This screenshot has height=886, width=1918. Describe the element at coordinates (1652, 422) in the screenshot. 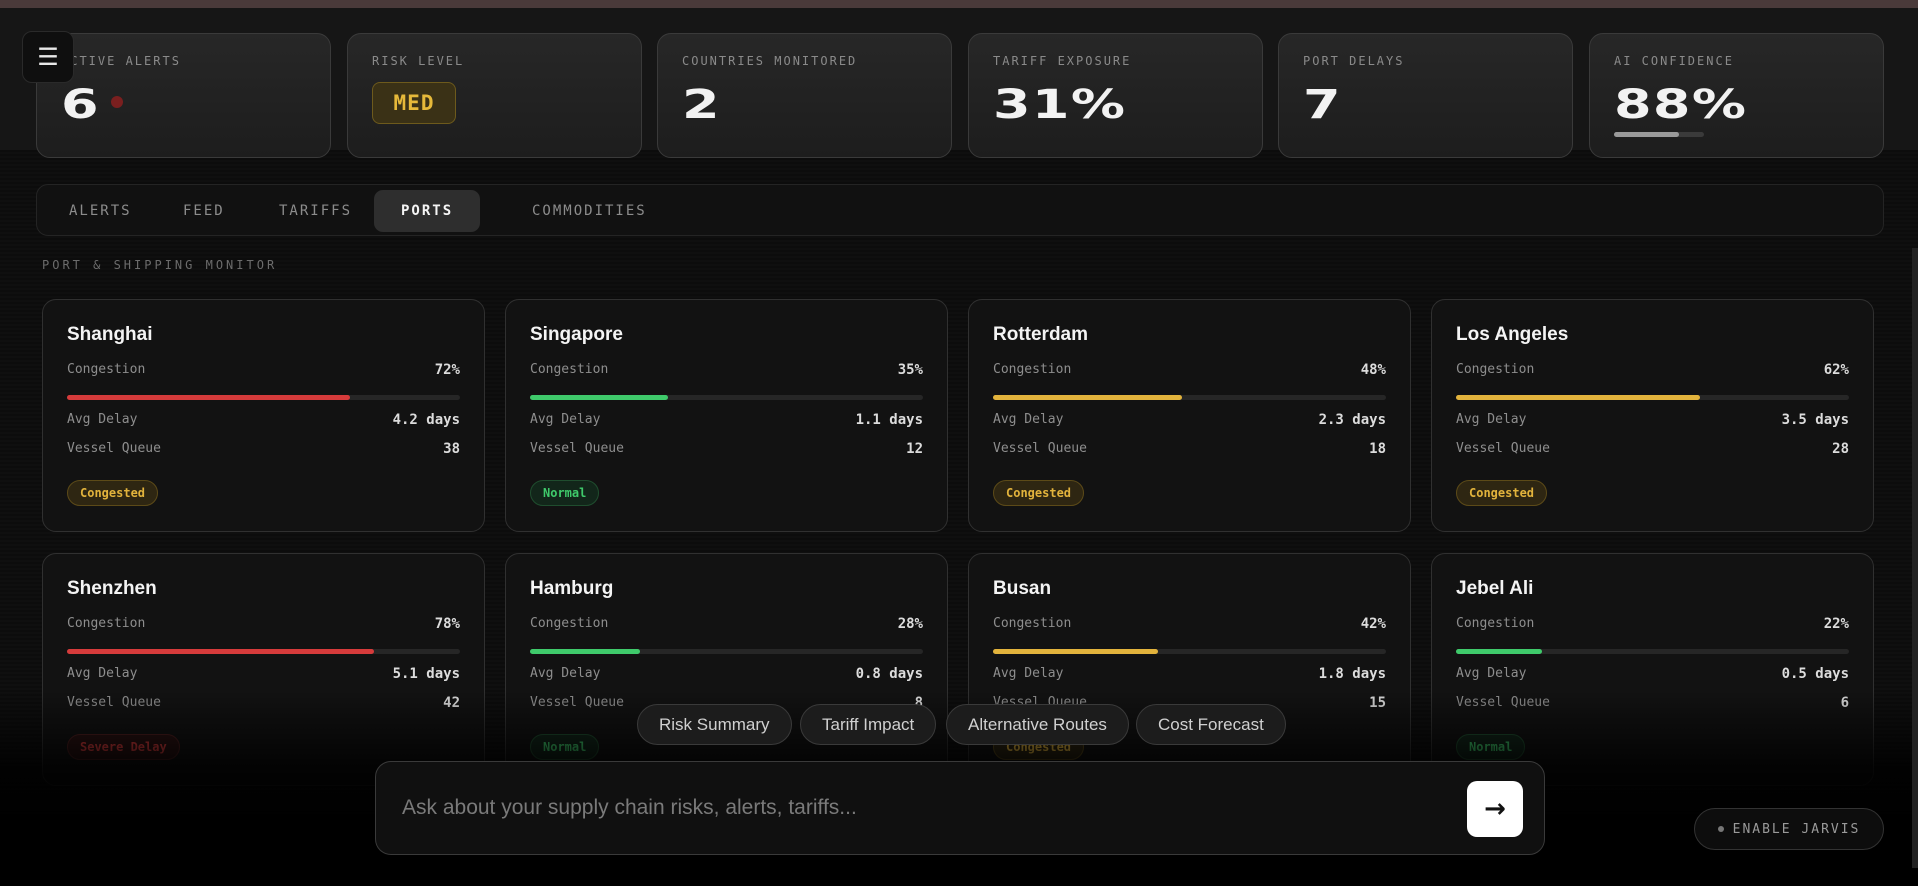

I see `avg-delay-row: Avg Delay 3.5 days` at that location.